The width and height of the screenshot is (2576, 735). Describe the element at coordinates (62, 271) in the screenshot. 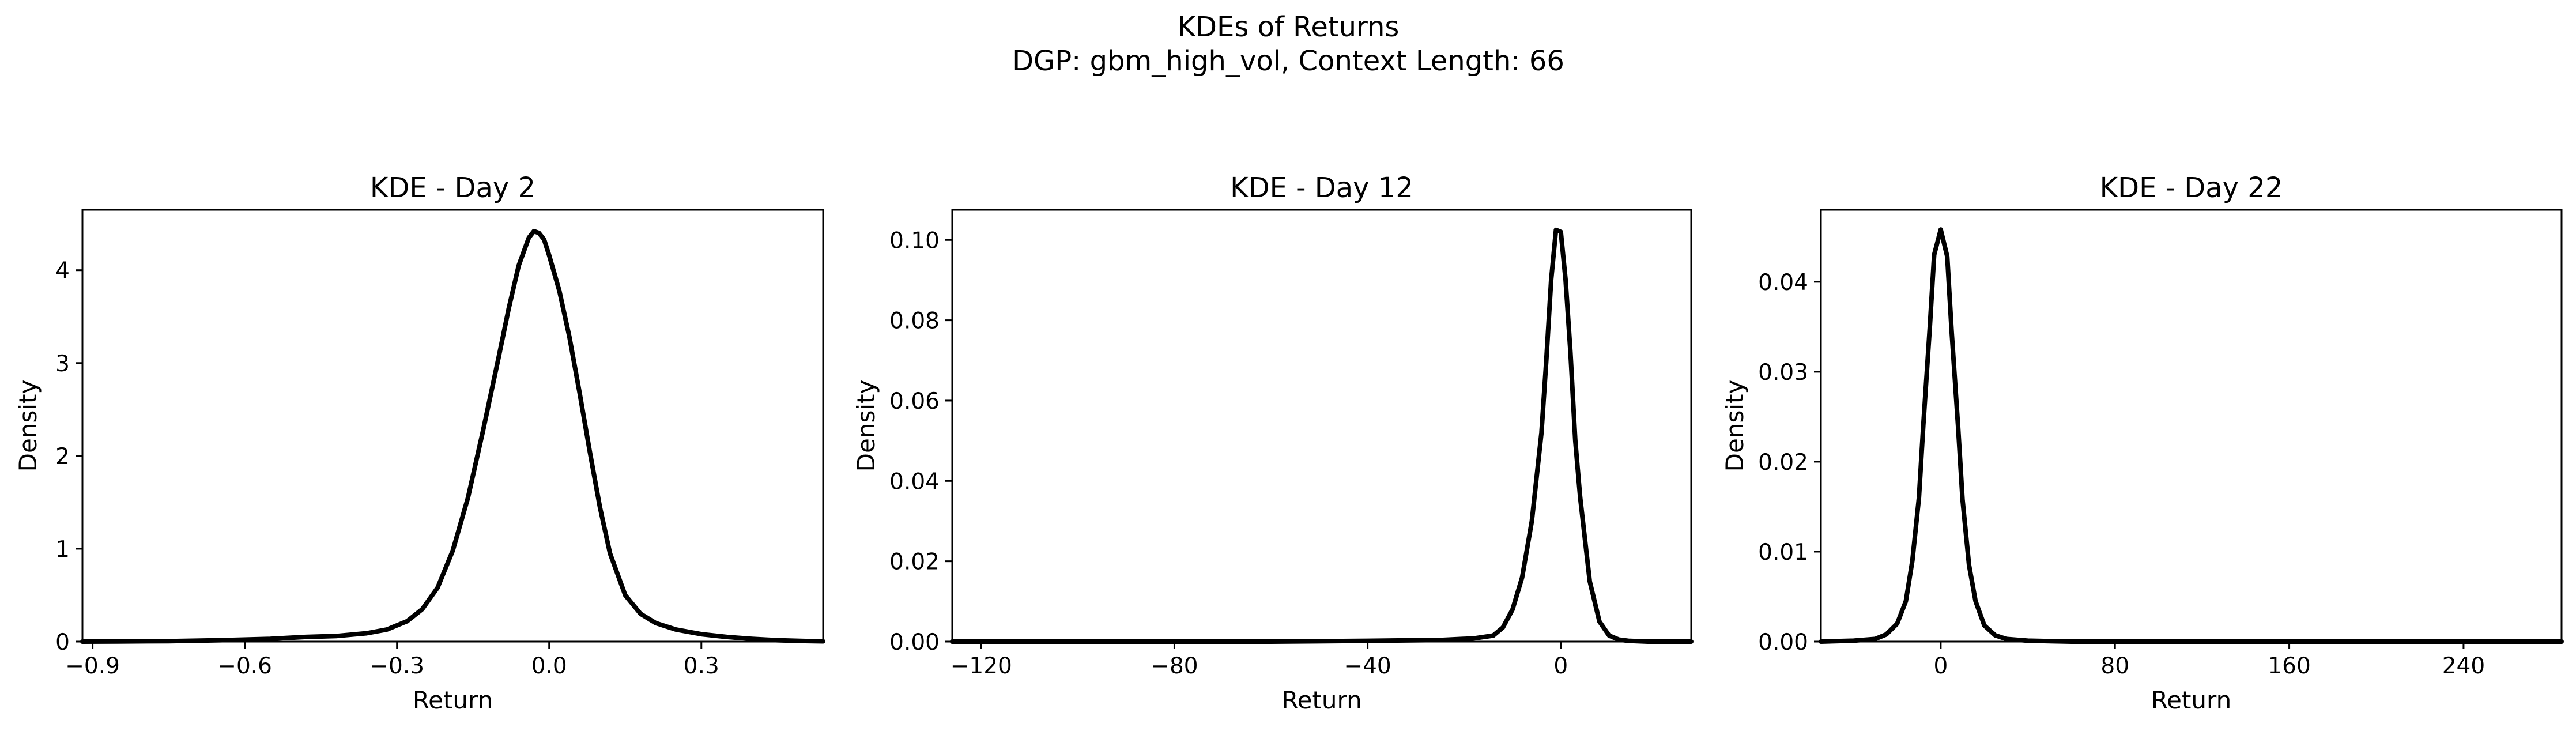

I see `y-tick-label: 4` at that location.